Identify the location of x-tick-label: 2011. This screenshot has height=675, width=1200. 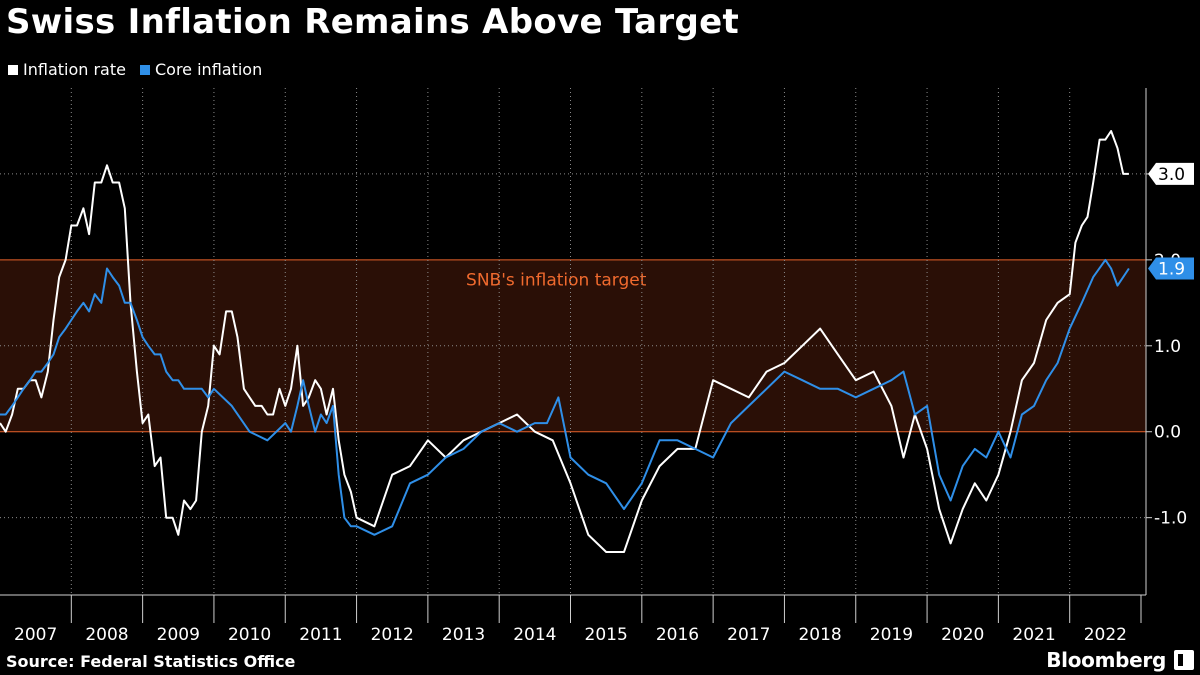
(320, 635).